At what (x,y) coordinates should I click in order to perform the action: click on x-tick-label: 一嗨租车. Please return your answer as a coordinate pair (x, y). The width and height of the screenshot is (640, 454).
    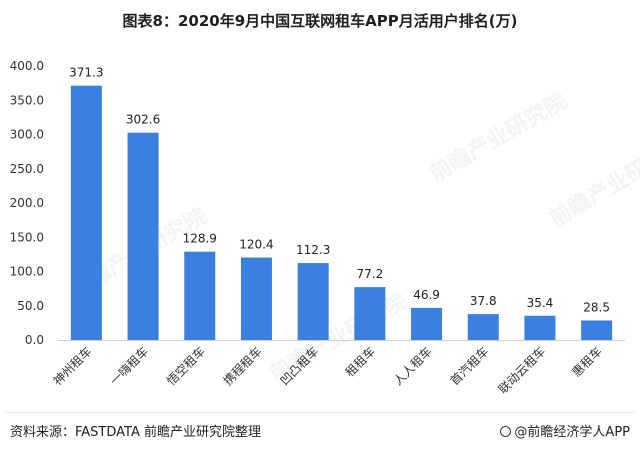
    Looking at the image, I should click on (129, 366).